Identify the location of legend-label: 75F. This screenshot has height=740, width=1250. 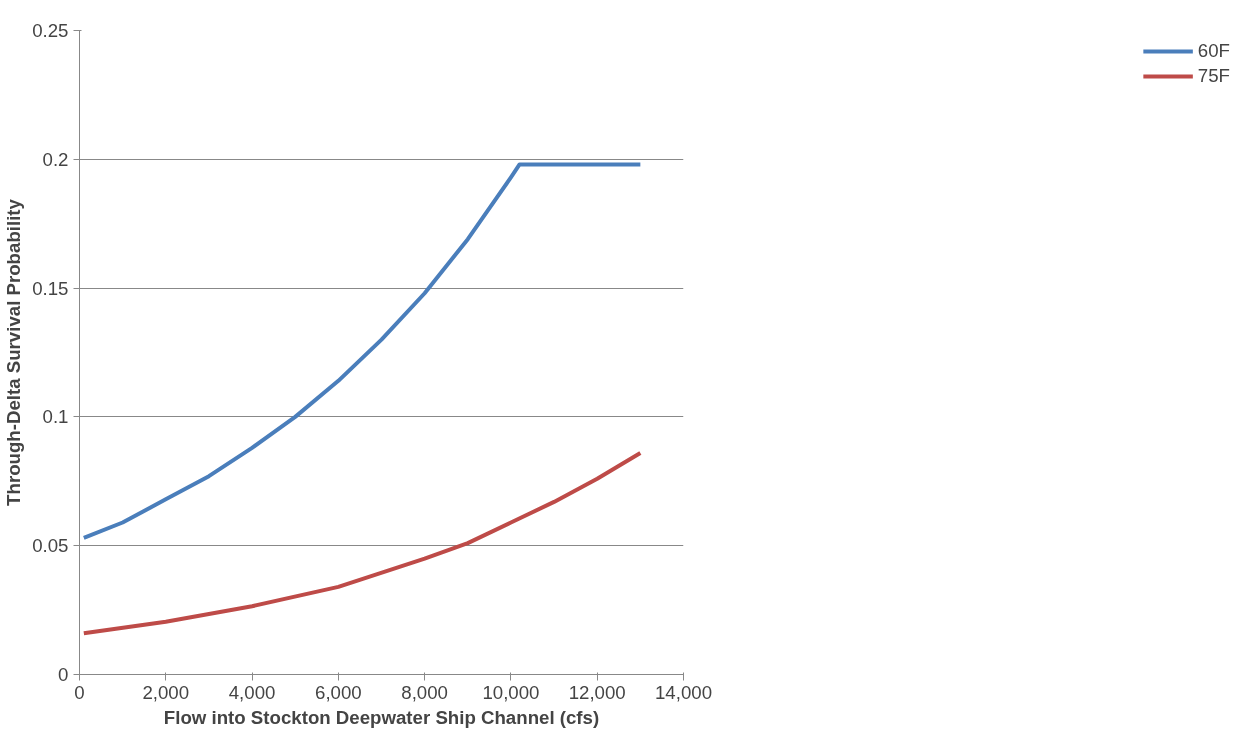
(1213, 76).